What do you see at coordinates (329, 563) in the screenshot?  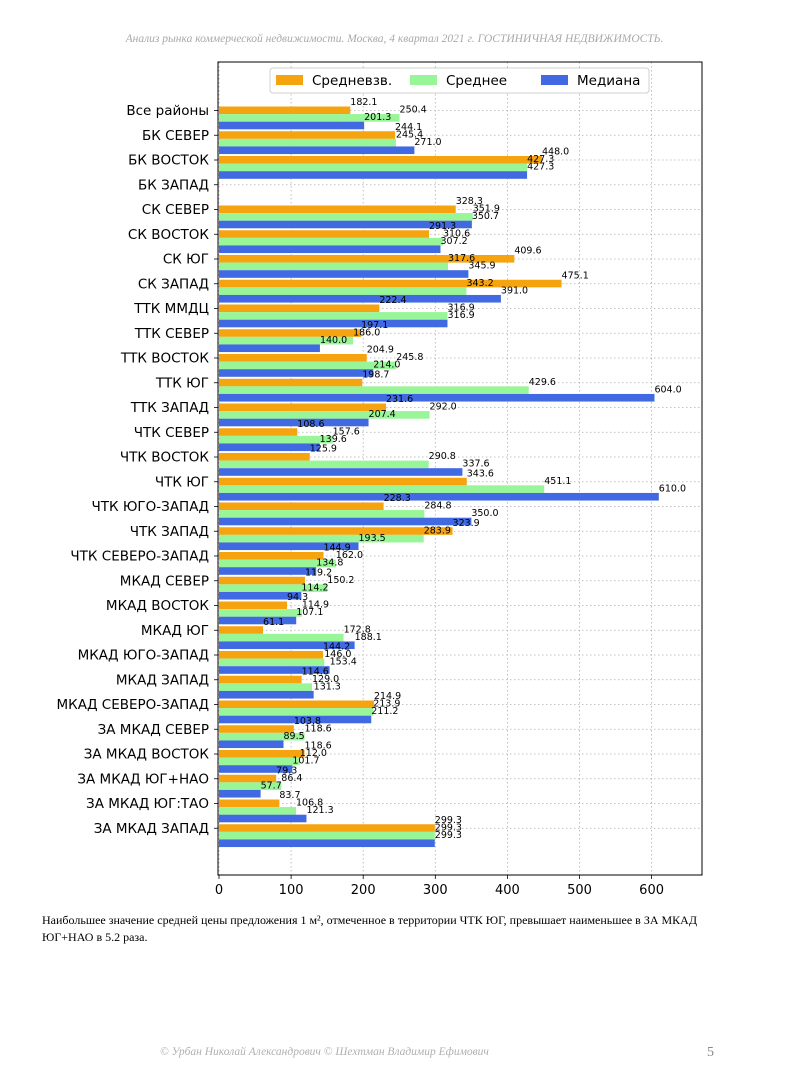 I see `data-label: 134.8` at bounding box center [329, 563].